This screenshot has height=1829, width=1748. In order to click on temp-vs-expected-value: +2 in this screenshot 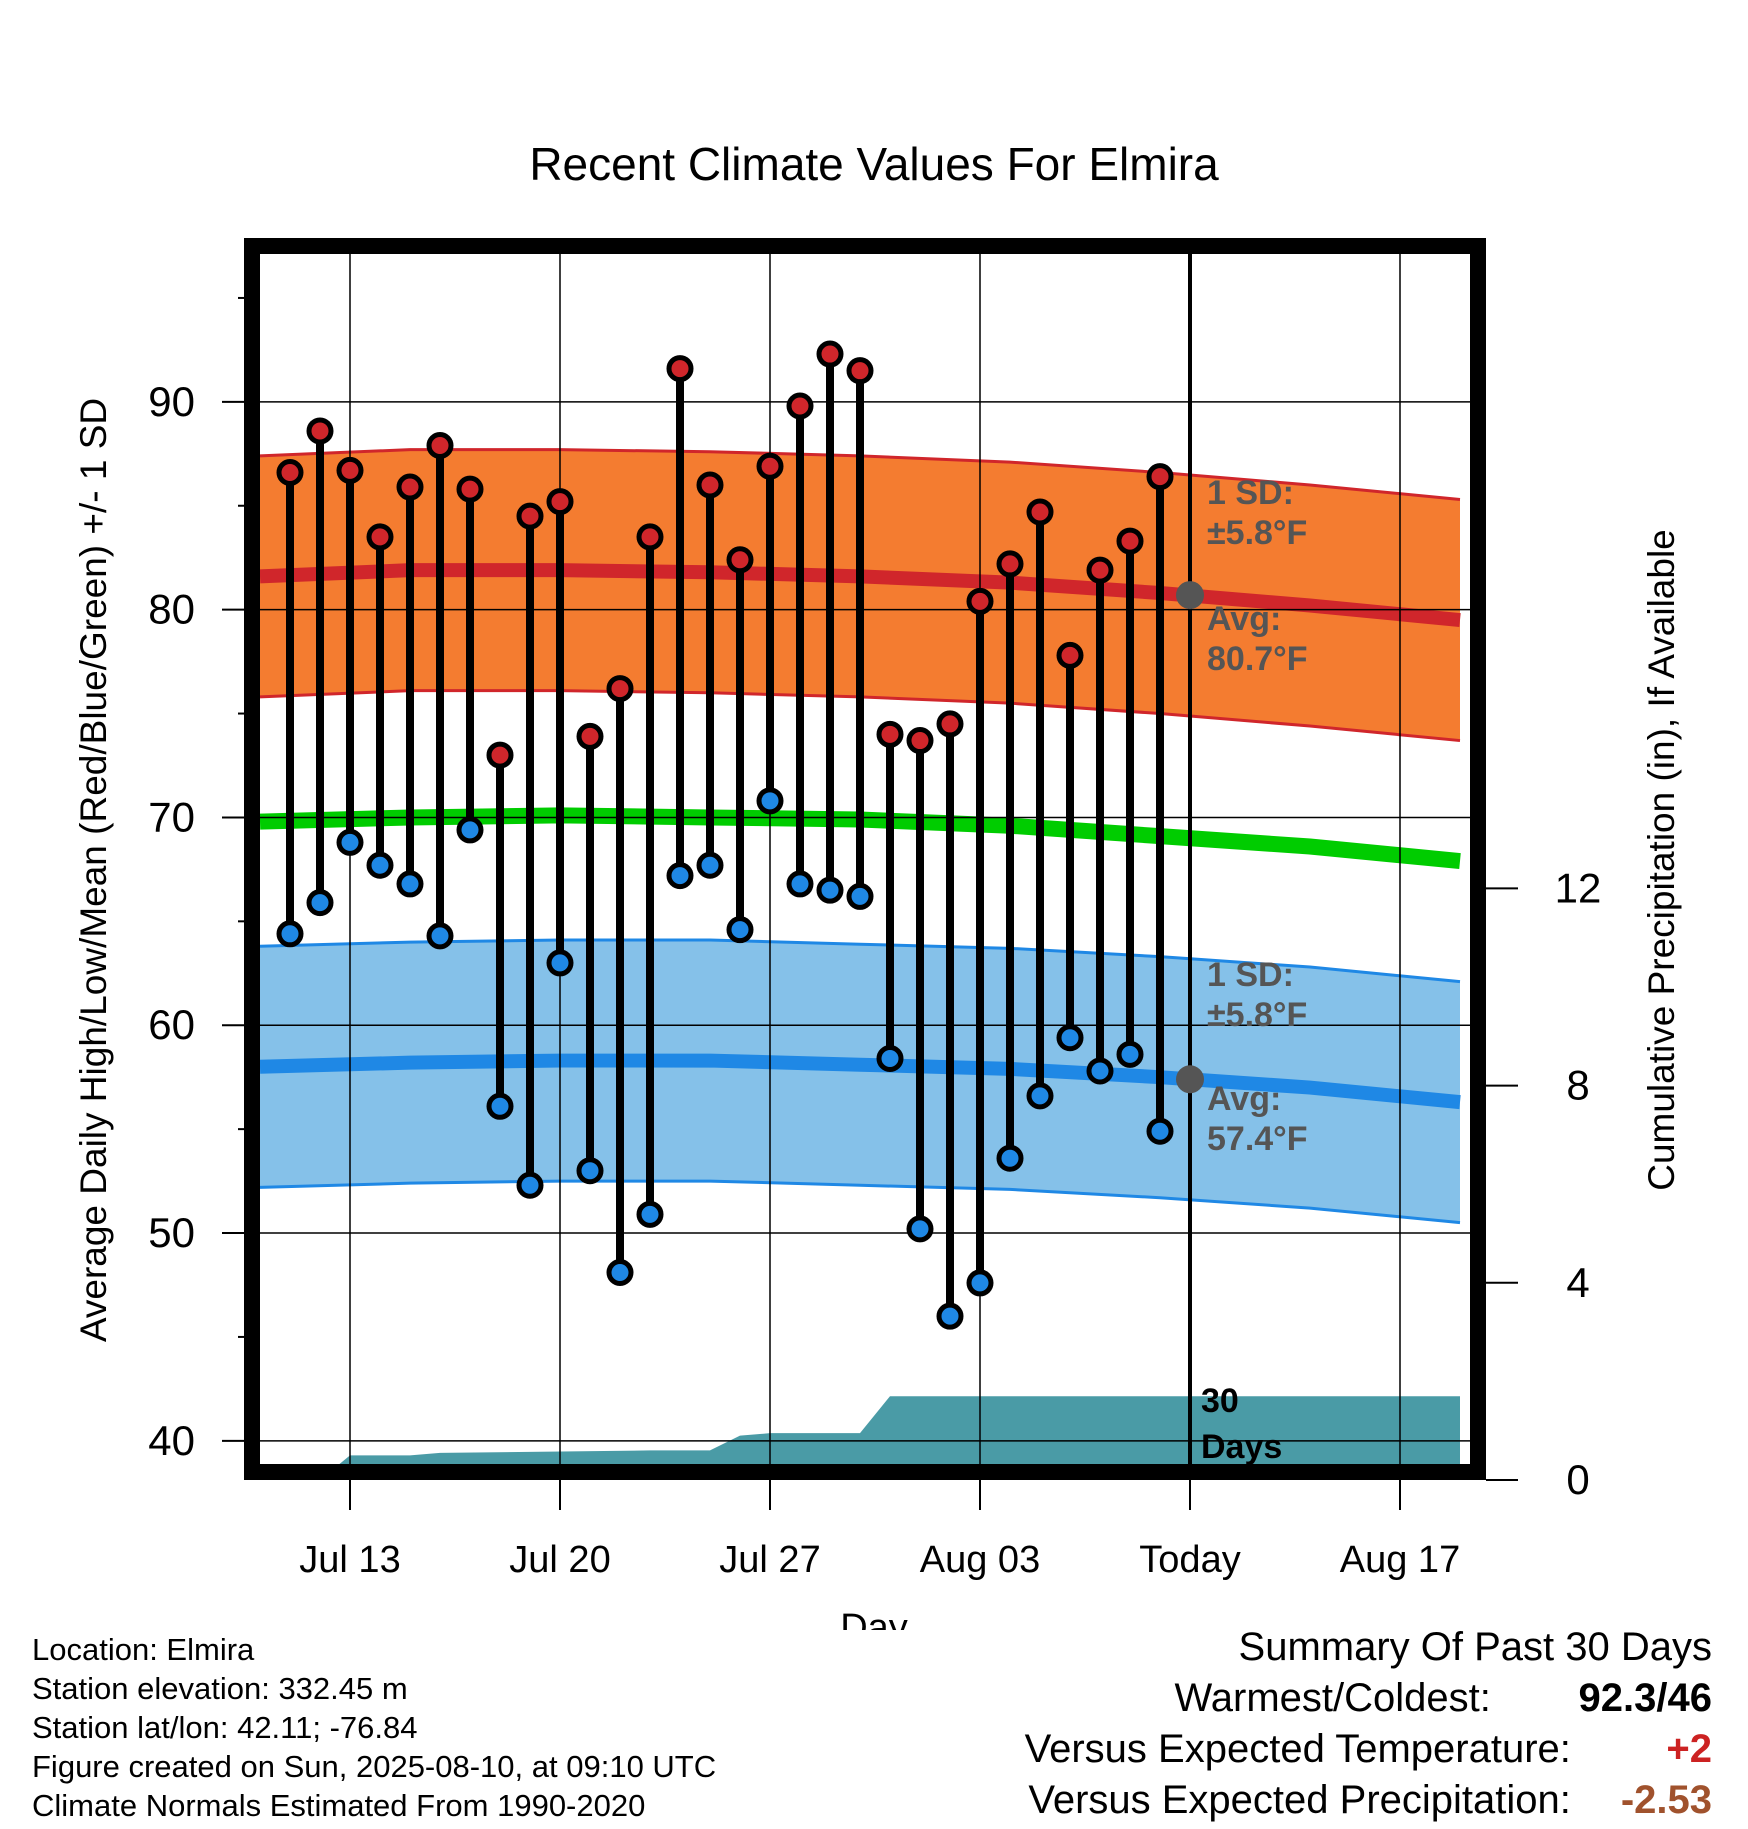, I will do `click(1689, 1749)`.